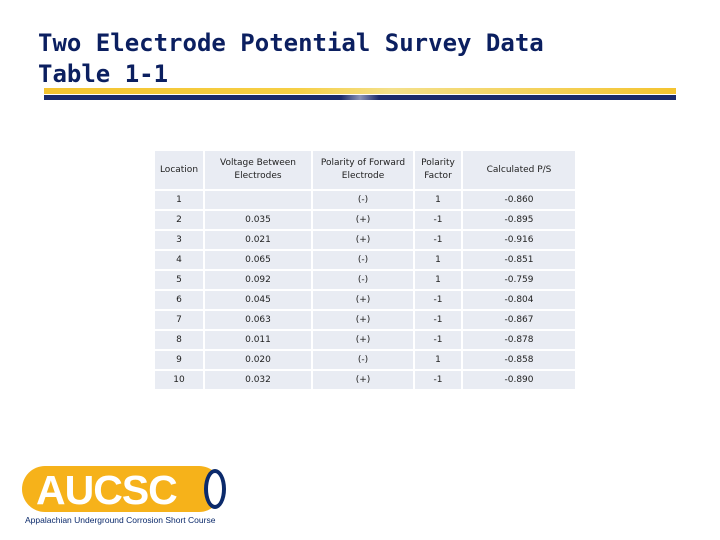 The width and height of the screenshot is (720, 540). I want to click on cell-calculated-ps: -0.890, so click(519, 380).